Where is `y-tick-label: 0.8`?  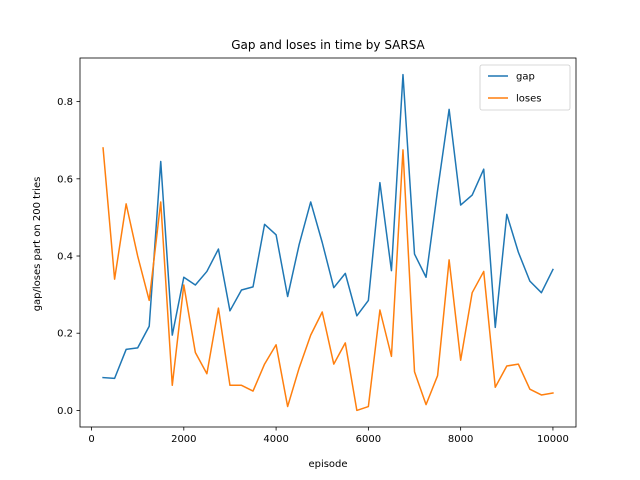 y-tick-label: 0.8 is located at coordinates (65, 102).